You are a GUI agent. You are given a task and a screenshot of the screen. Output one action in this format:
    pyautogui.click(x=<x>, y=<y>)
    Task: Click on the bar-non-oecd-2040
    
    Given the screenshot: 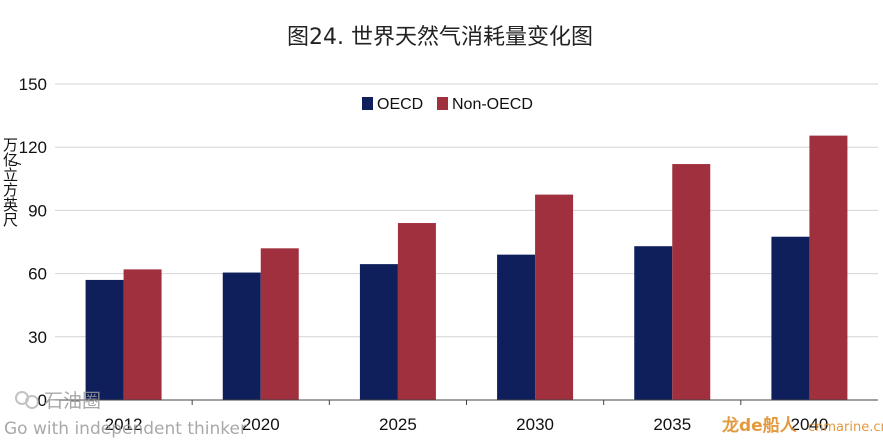 What is the action you would take?
    pyautogui.click(x=828, y=267)
    